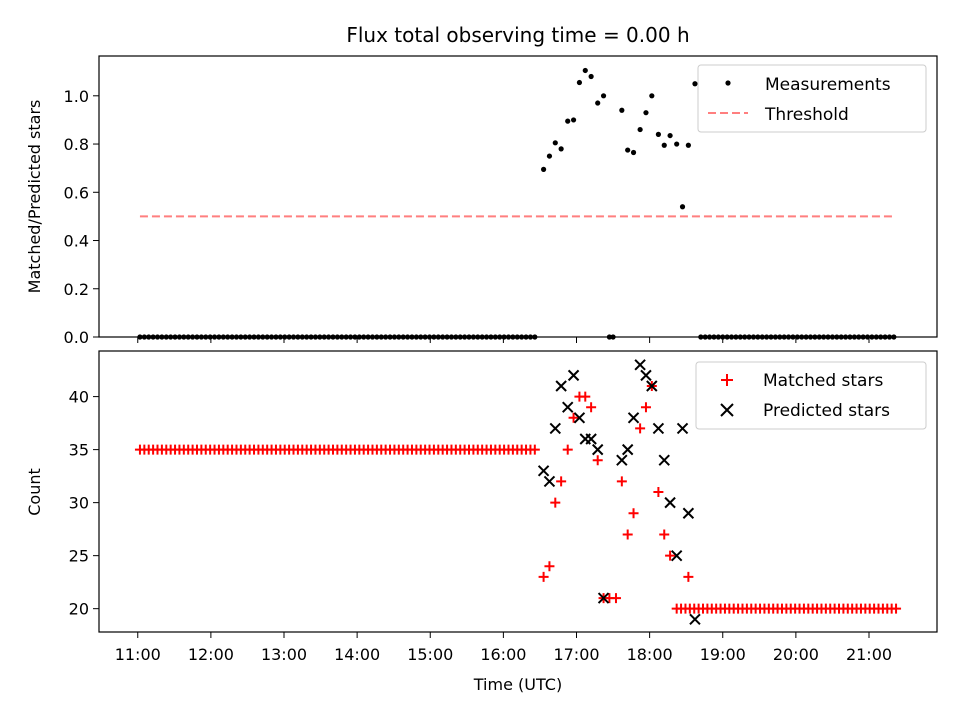  I want to click on top-legend: Measurements Threshold, so click(812, 98).